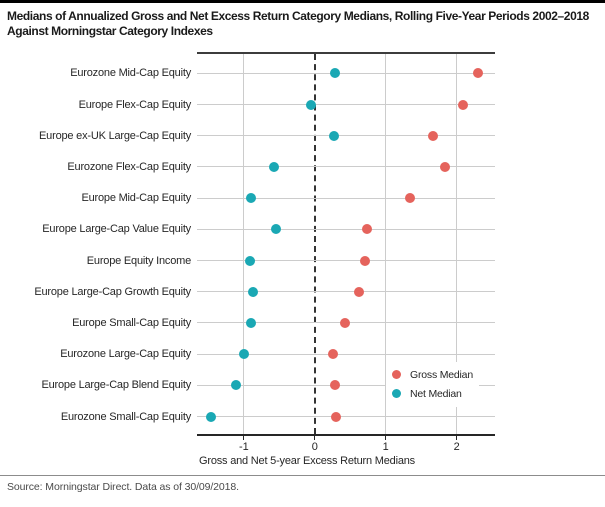 Image resolution: width=605 pixels, height=507 pixels. I want to click on legend-gross-dot-icon, so click(396, 374).